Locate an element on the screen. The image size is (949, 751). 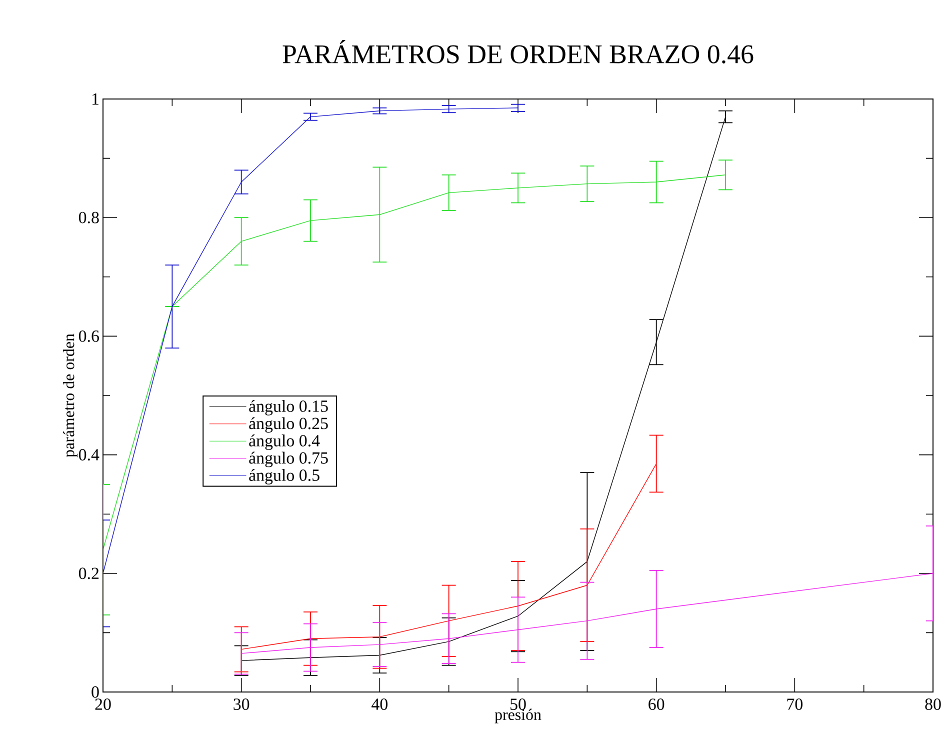
x-tick-label: 30 is located at coordinates (242, 704).